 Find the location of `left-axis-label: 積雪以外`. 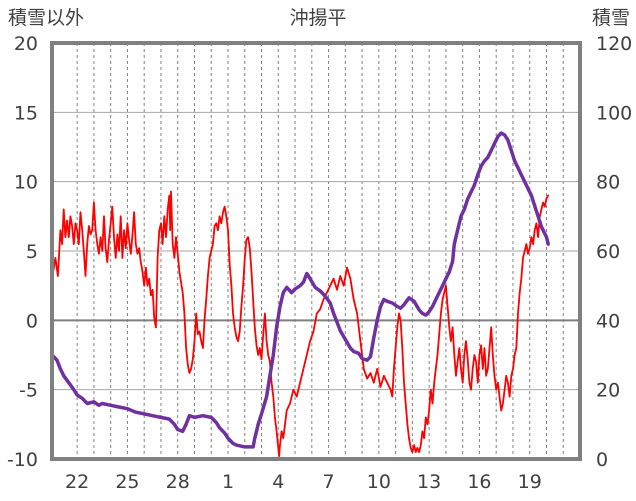

left-axis-label: 積雪以外 is located at coordinates (46, 18).